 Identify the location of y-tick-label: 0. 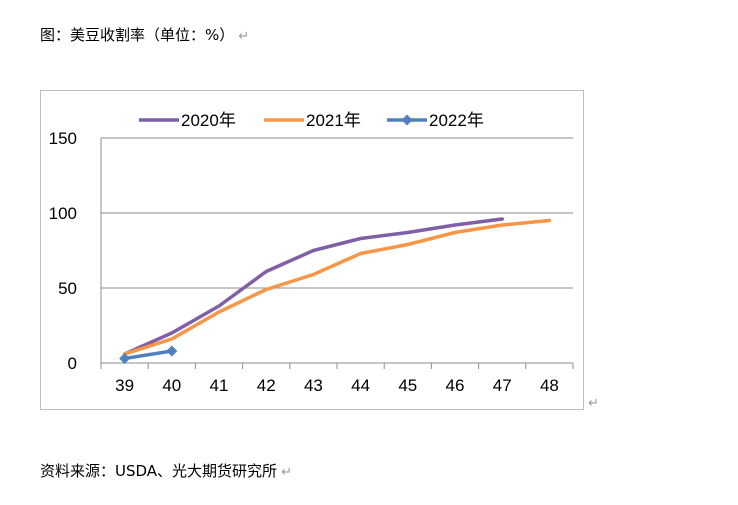
(72, 363).